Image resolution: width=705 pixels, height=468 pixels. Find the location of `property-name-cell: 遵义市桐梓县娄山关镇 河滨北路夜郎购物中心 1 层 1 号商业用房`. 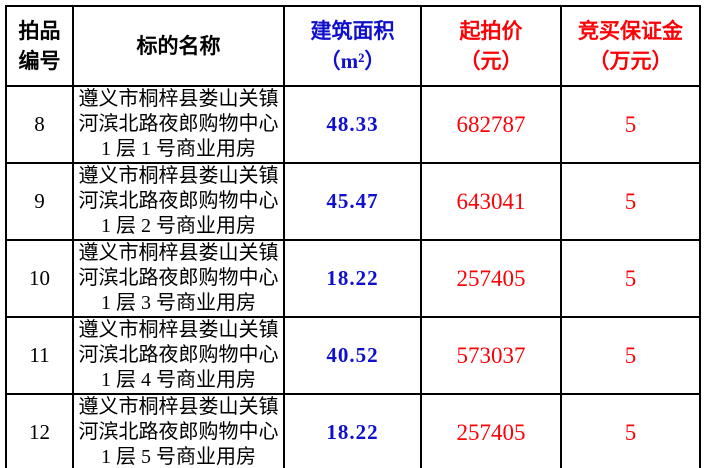

property-name-cell: 遵义市桐梓县娄山关镇 河滨北路夜郎购物中心 1 层 1 号商业用房 is located at coordinates (178, 124).